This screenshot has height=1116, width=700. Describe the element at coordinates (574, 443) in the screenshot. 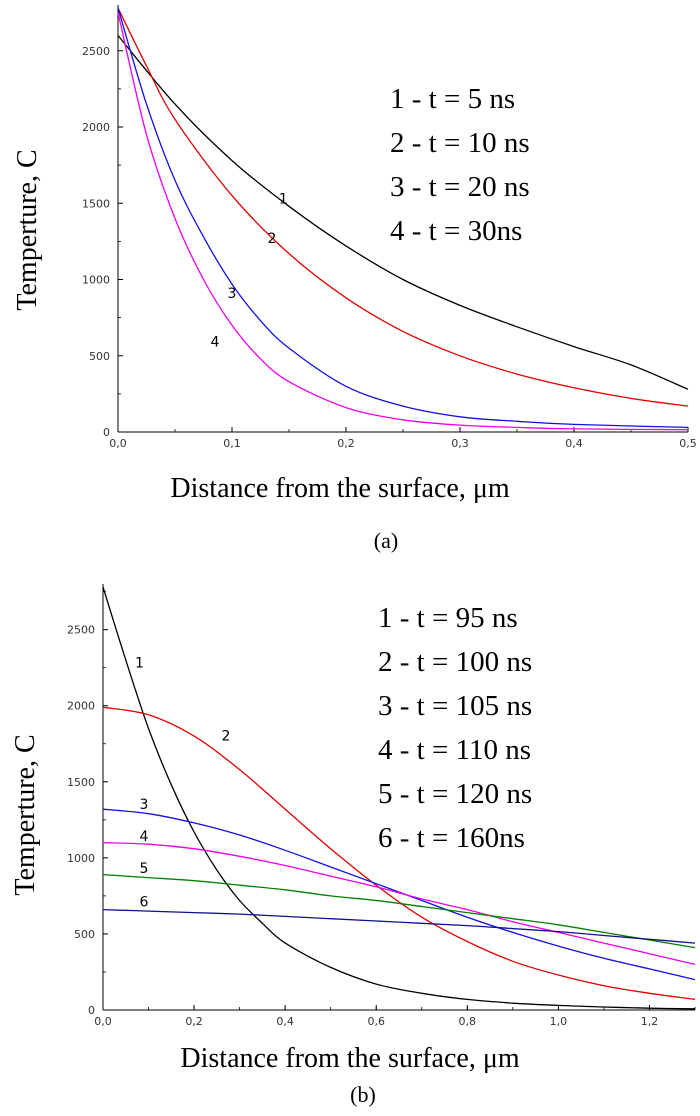

I see `chart-a-x-tick-label: 0,4` at that location.